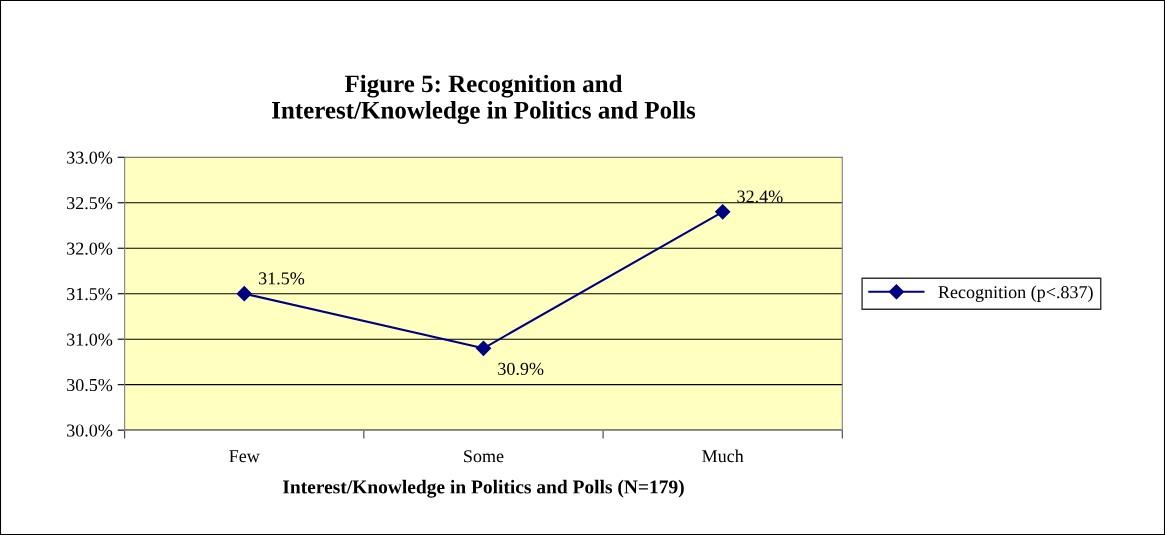 The width and height of the screenshot is (1165, 535). Describe the element at coordinates (90, 430) in the screenshot. I see `y-tick-label: 30.0%` at that location.